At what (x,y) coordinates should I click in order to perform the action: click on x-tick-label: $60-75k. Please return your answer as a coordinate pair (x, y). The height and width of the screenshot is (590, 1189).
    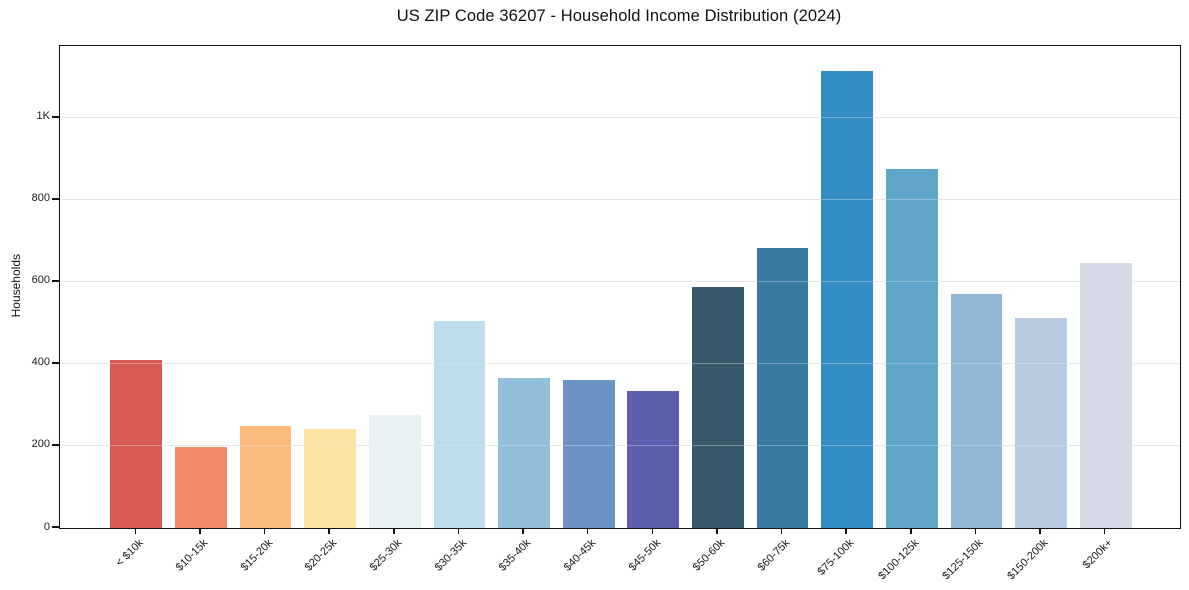
    Looking at the image, I should click on (774, 555).